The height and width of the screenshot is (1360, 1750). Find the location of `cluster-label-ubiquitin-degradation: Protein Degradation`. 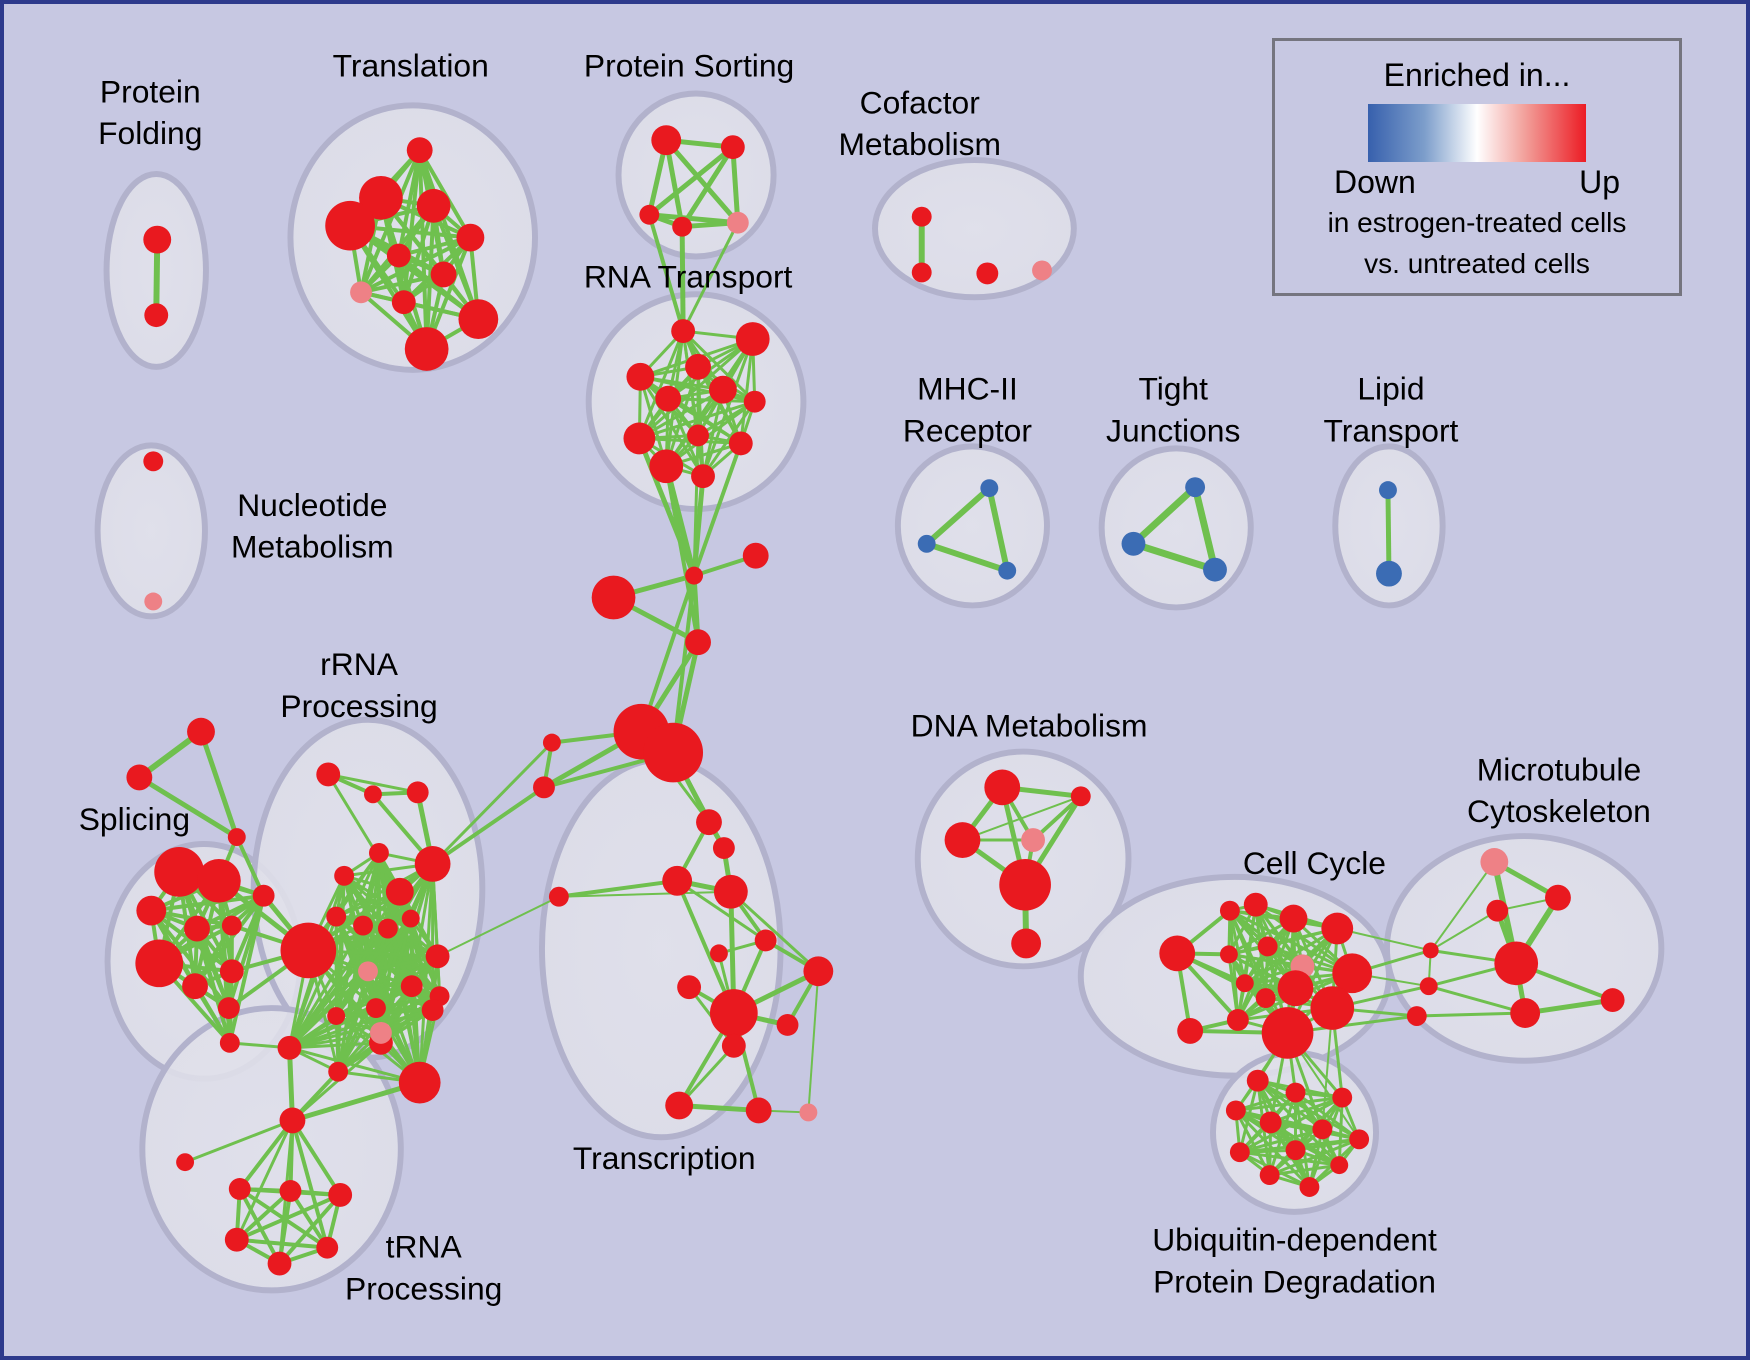

cluster-label-ubiquitin-degradation: Protein Degradation is located at coordinates (1294, 1281).